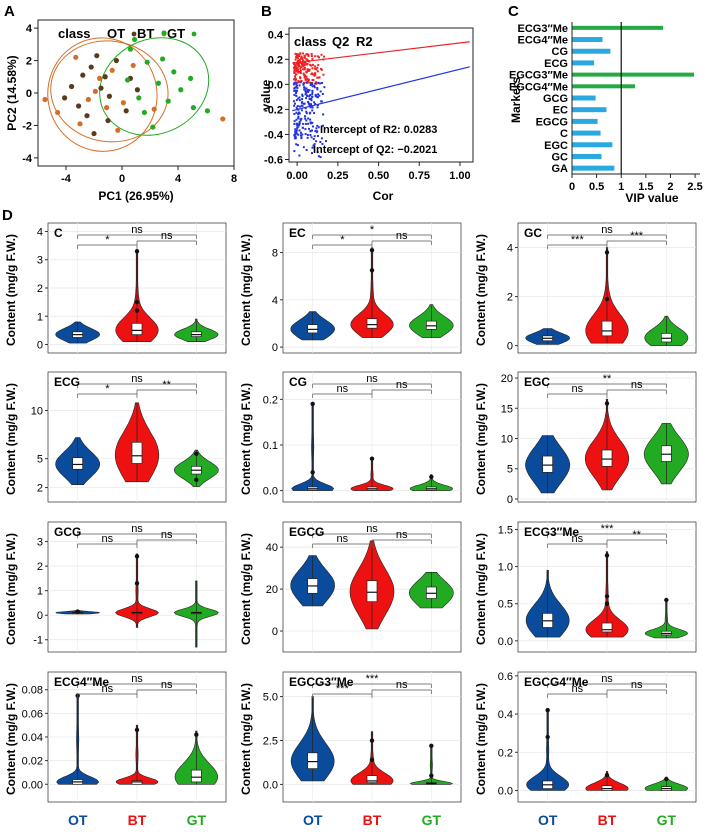 This screenshot has width=705, height=832. Describe the element at coordinates (667, 820) in the screenshot. I see `group-label-gt: GT` at that location.